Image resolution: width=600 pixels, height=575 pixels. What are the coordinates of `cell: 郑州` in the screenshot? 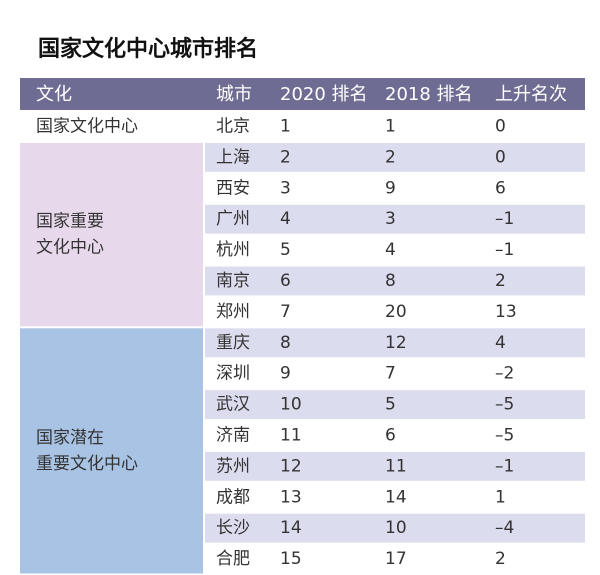 It's located at (233, 312).